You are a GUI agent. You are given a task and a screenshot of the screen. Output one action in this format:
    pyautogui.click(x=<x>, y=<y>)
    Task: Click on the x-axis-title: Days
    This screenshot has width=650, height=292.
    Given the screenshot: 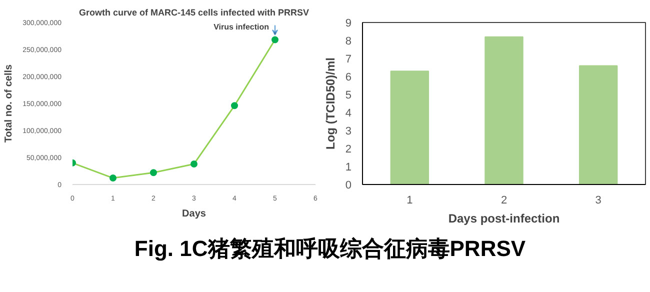 What is the action you would take?
    pyautogui.click(x=194, y=214)
    